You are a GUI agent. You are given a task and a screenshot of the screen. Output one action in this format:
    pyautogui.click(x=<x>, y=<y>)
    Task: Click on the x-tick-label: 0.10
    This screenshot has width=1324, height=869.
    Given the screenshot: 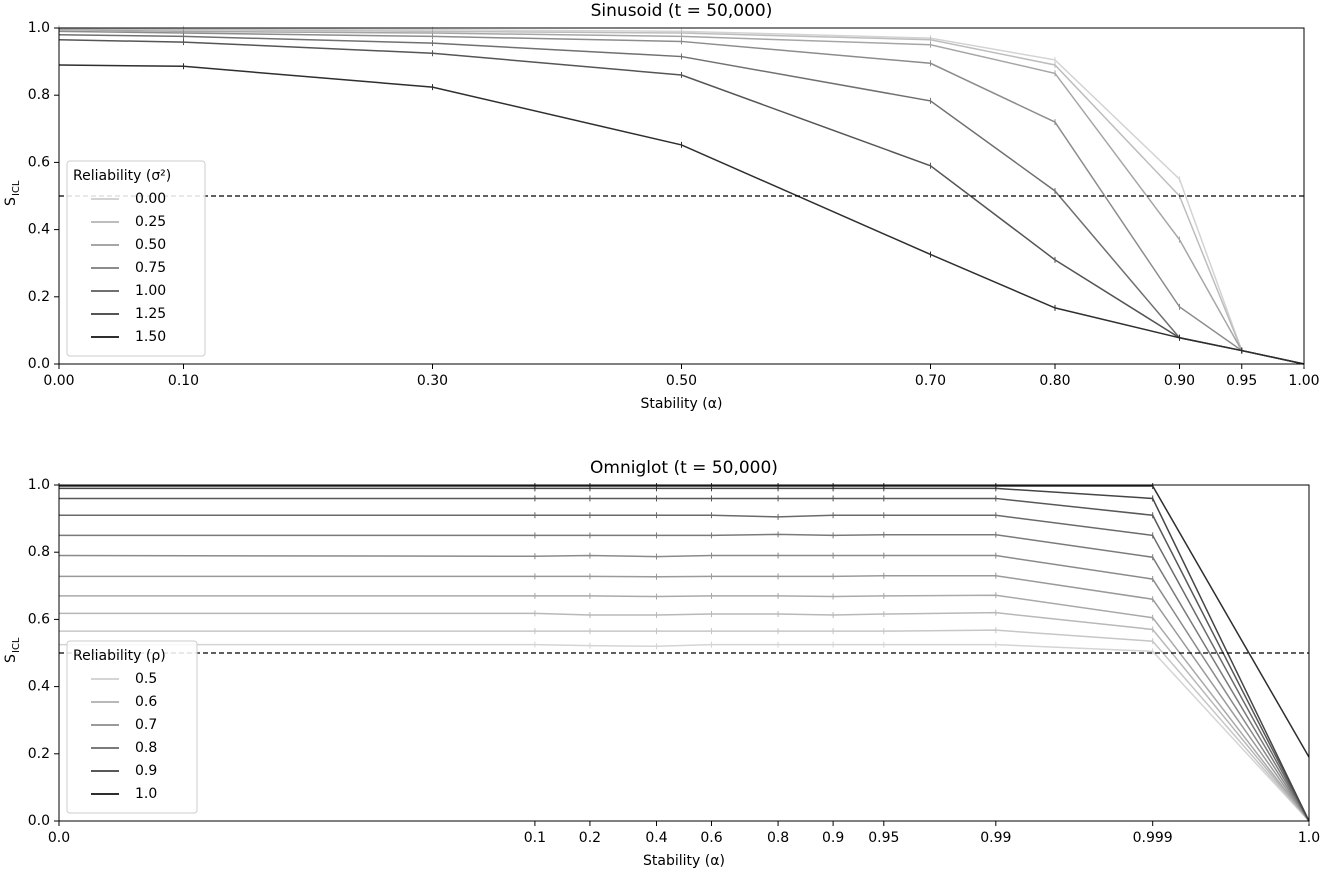 What is the action you would take?
    pyautogui.click(x=183, y=381)
    